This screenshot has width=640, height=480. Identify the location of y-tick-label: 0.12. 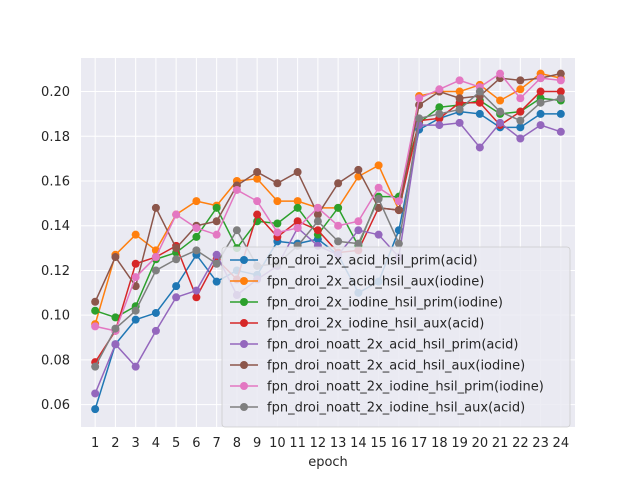
(55, 271).